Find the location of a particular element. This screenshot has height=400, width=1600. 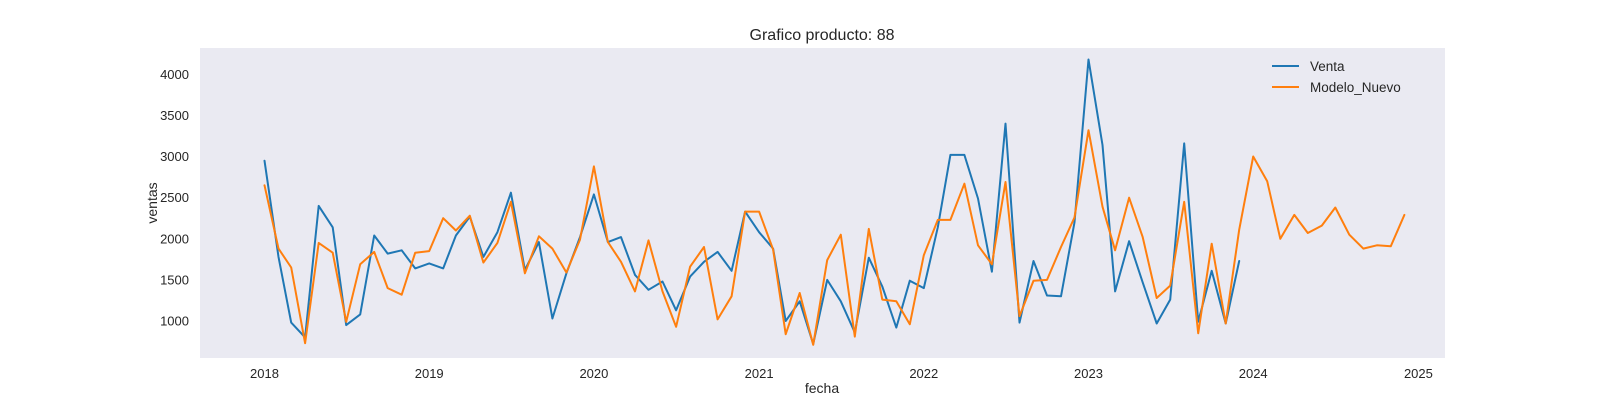

x-tick-label: 2020 is located at coordinates (593, 373).